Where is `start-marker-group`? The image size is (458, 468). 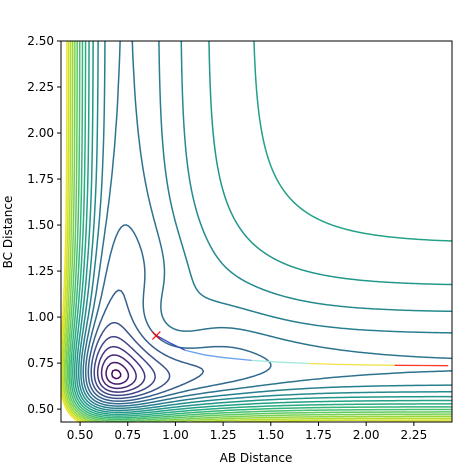 start-marker-group is located at coordinates (156, 335).